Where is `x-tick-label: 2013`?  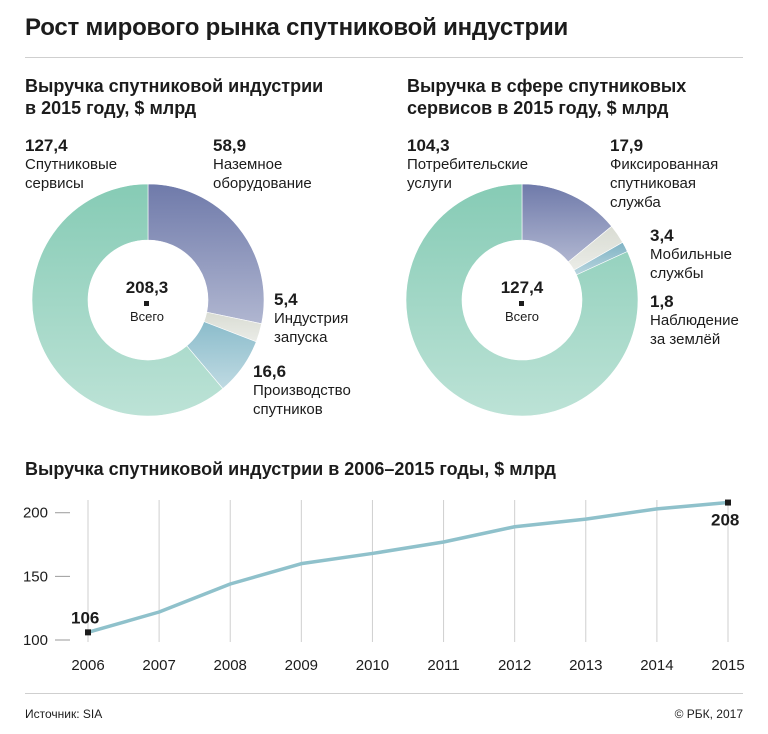
x-tick-label: 2013 is located at coordinates (585, 665).